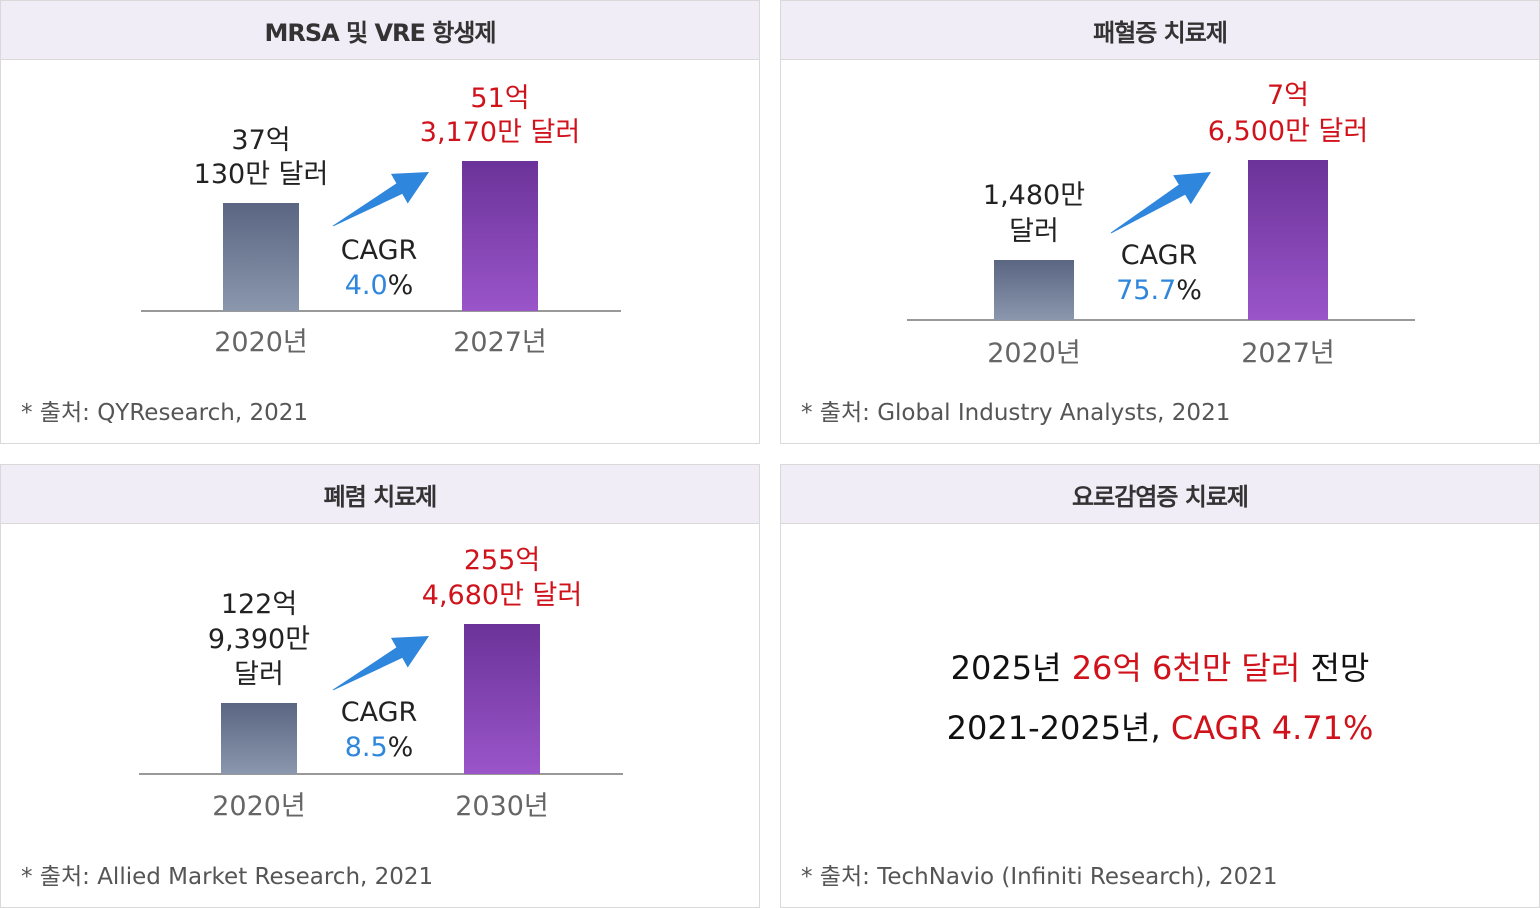 This screenshot has height=908, width=1540. What do you see at coordinates (227, 877) in the screenshot?
I see `source-note: * 출처: Allied Market Research, 2021` at bounding box center [227, 877].